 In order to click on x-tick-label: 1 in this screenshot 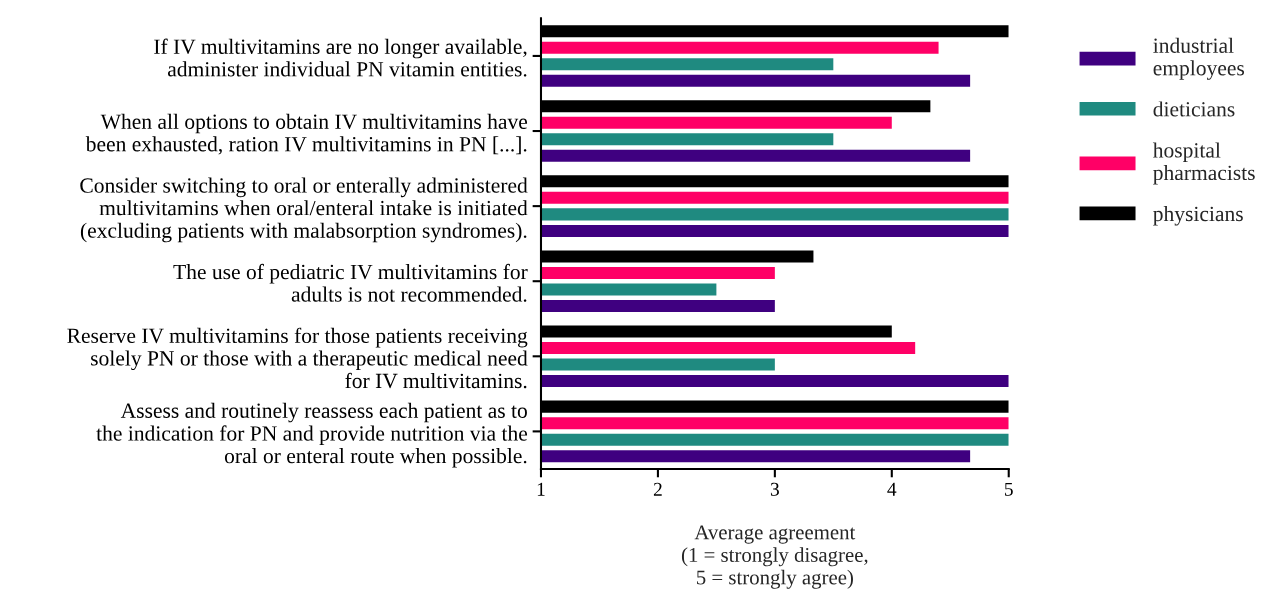, I will do `click(541, 489)`.